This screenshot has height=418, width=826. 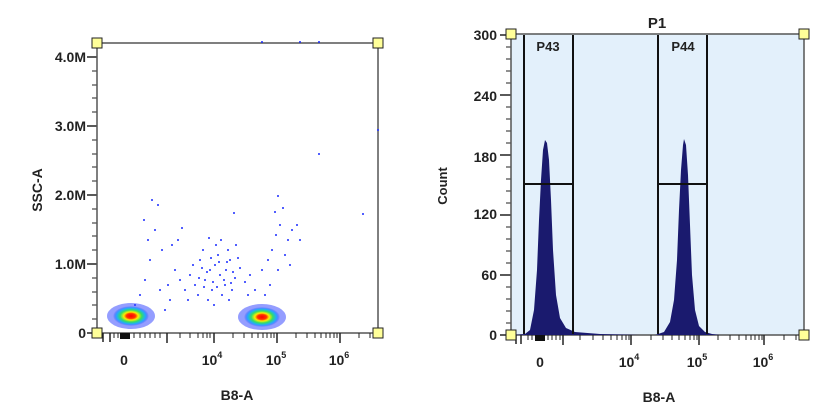 I want to click on y-tick-label: 180, so click(x=486, y=157).